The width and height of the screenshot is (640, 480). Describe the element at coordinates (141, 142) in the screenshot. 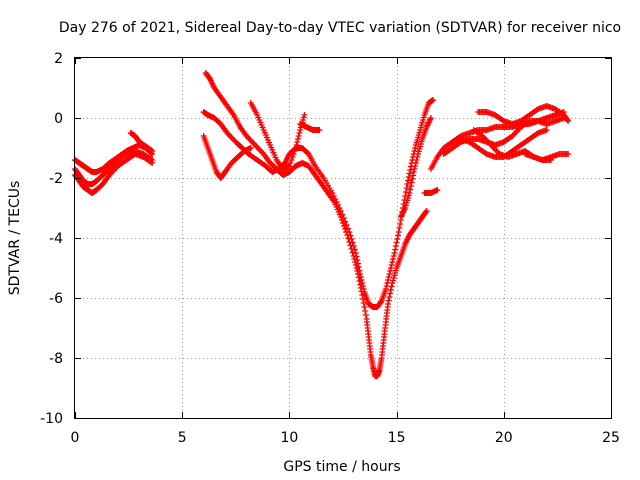

I see `series-track-d` at that location.